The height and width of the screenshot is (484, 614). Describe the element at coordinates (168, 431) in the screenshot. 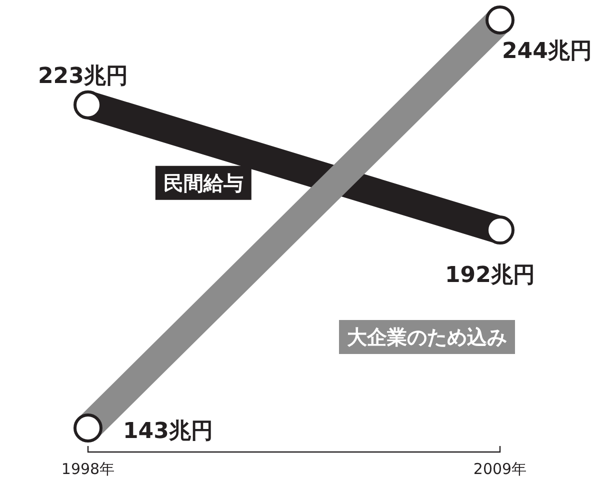

I see `data-label: 143兆円` at that location.